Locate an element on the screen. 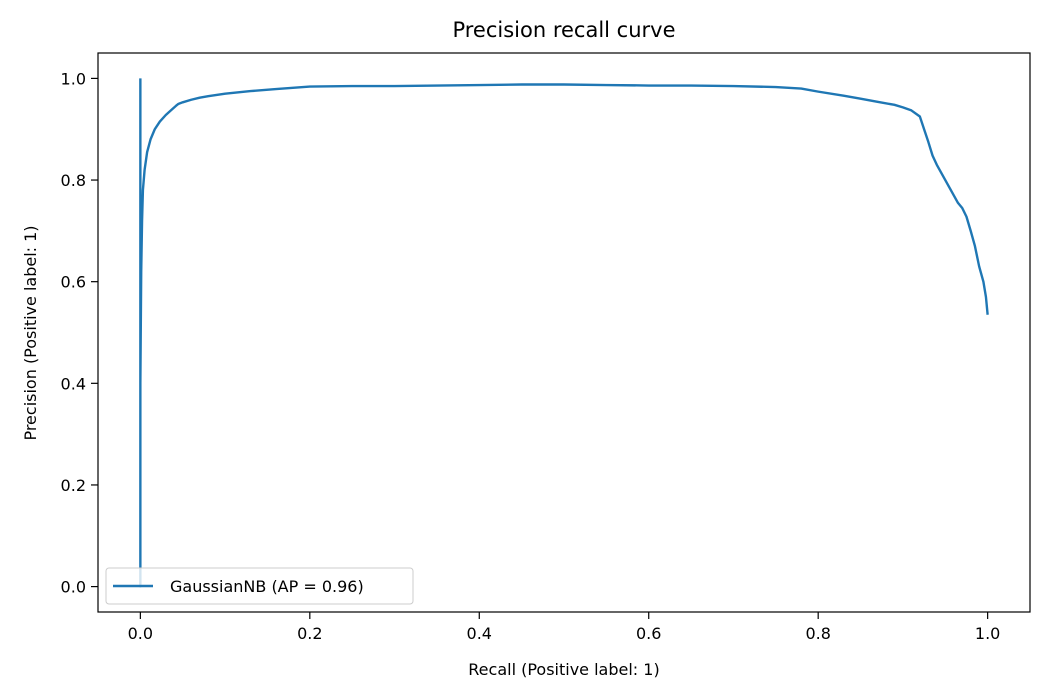  y-tick-label: 0.4 is located at coordinates (73, 383).